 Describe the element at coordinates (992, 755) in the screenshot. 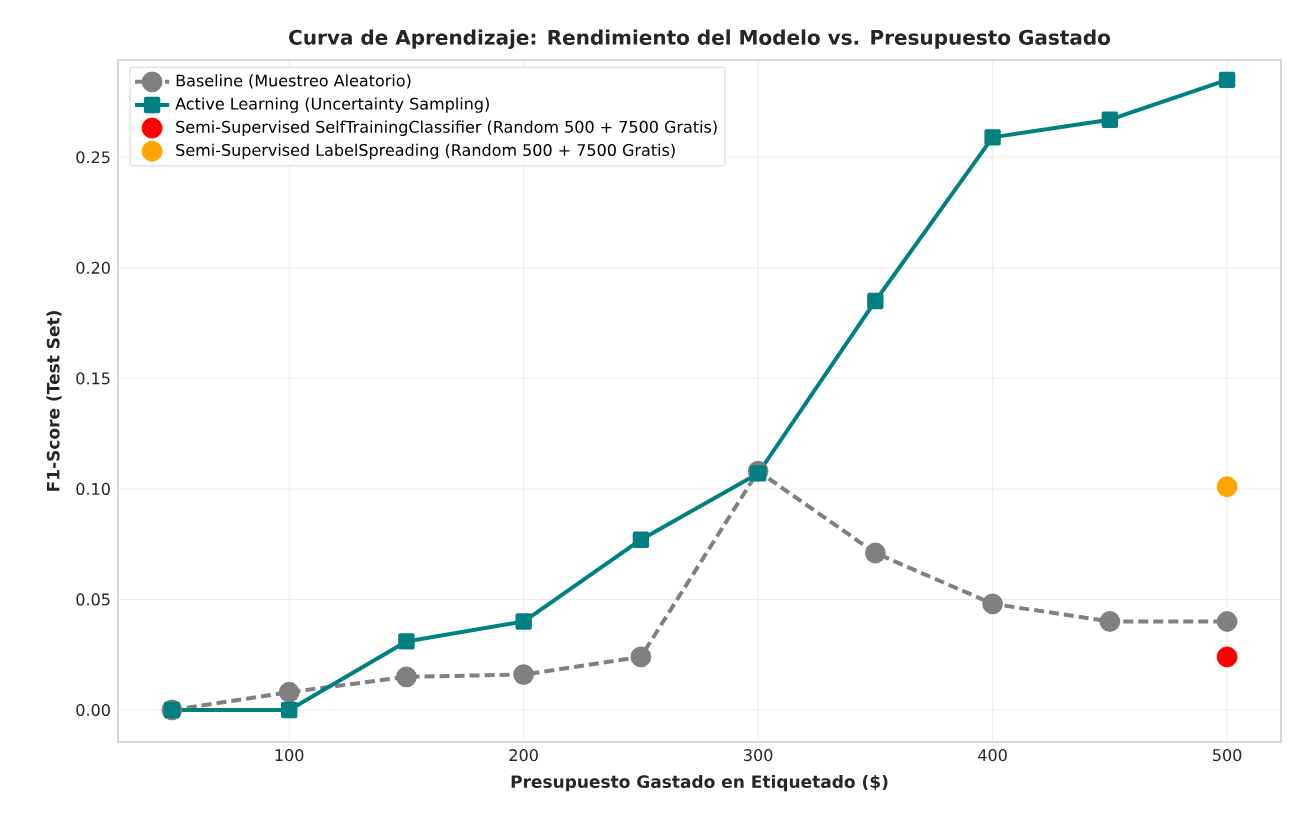

I see `x-tick-label: 400` at that location.